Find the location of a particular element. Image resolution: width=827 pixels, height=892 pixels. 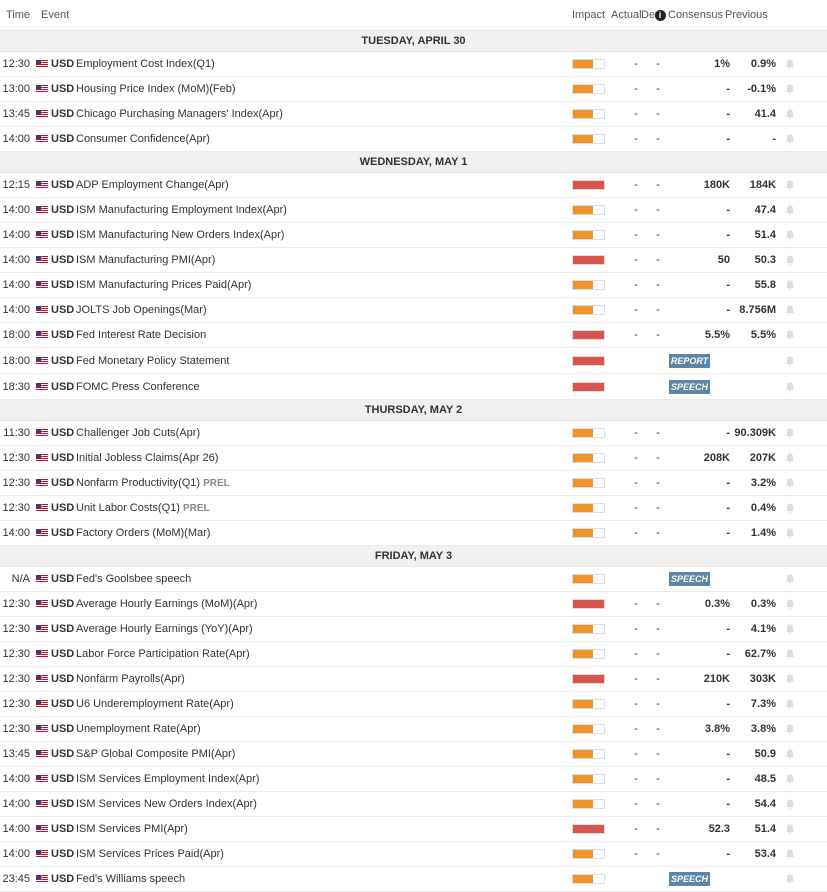

event-name: ADP Employment Change(Apr) is located at coordinates (323, 185).